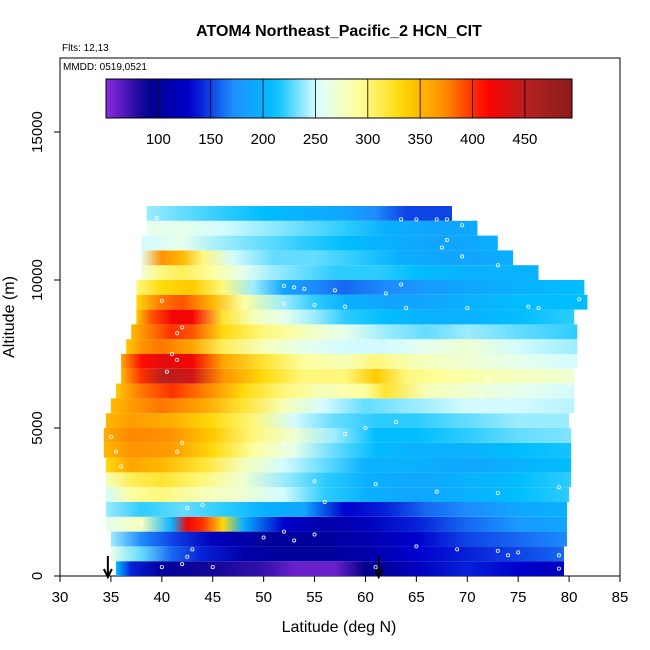 This screenshot has width=650, height=650. I want to click on colorbar-gradient, so click(339, 98).